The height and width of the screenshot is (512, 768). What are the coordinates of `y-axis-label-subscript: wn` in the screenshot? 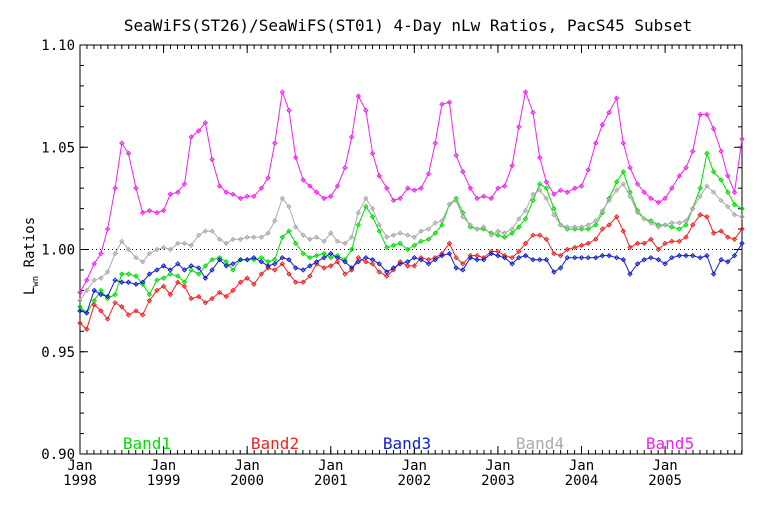 It's located at (36, 281).